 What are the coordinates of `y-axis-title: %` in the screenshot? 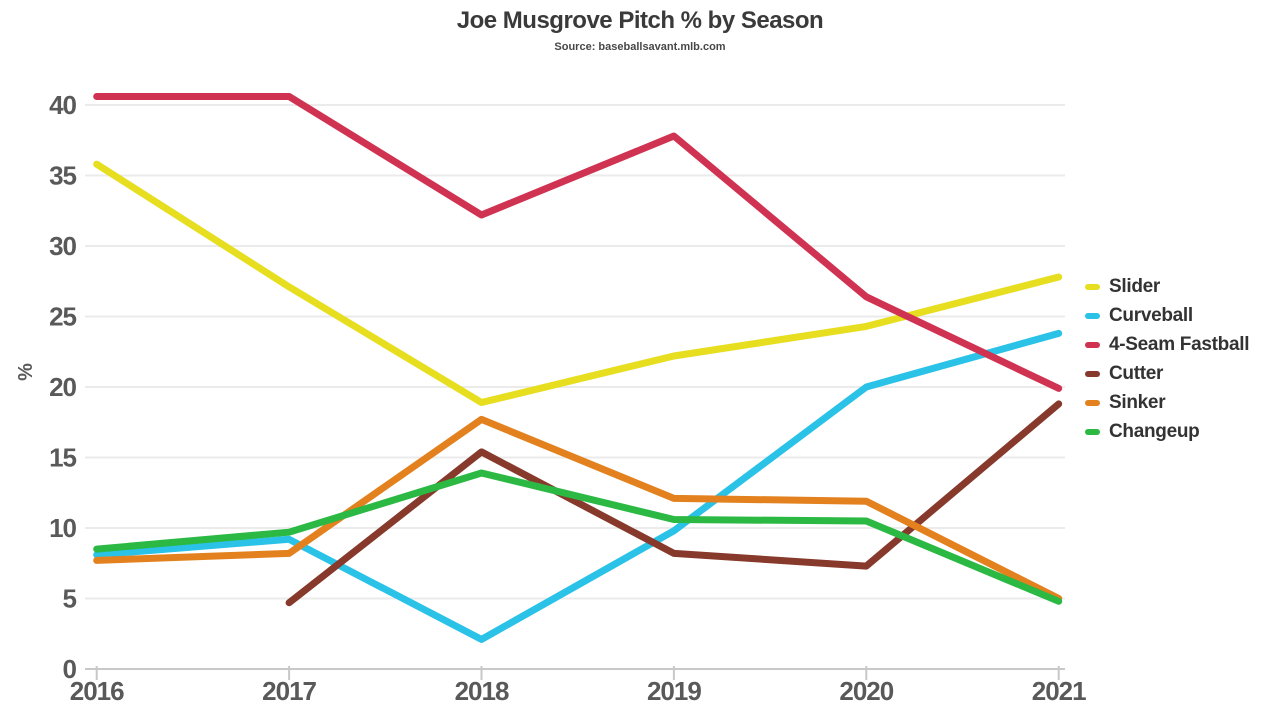 It's located at (26, 372).